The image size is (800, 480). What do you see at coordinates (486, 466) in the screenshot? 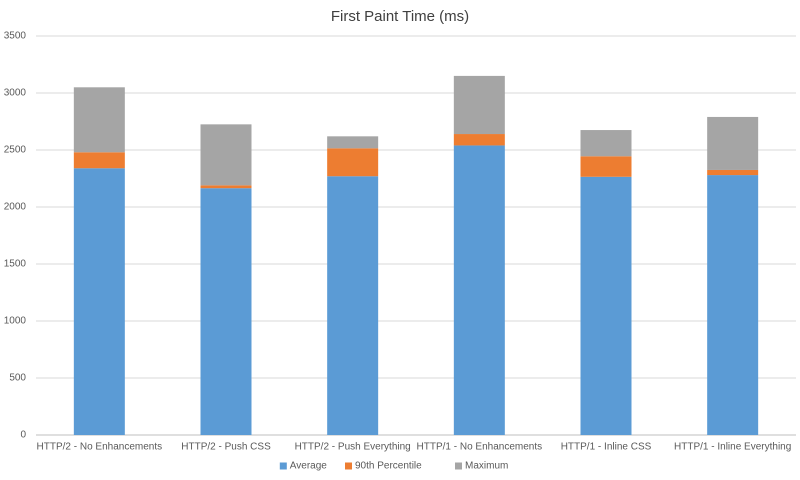
I see `legend-label: Maximum` at bounding box center [486, 466].